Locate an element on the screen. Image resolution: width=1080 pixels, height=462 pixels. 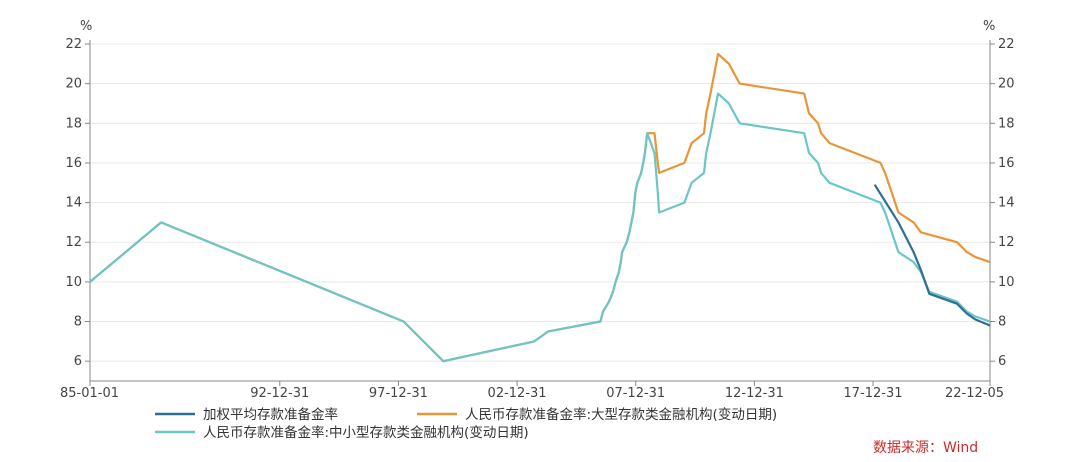
legend-label: 人民币存款准备金率:中小型存款类金融机构(变动日期) is located at coordinates (366, 432).